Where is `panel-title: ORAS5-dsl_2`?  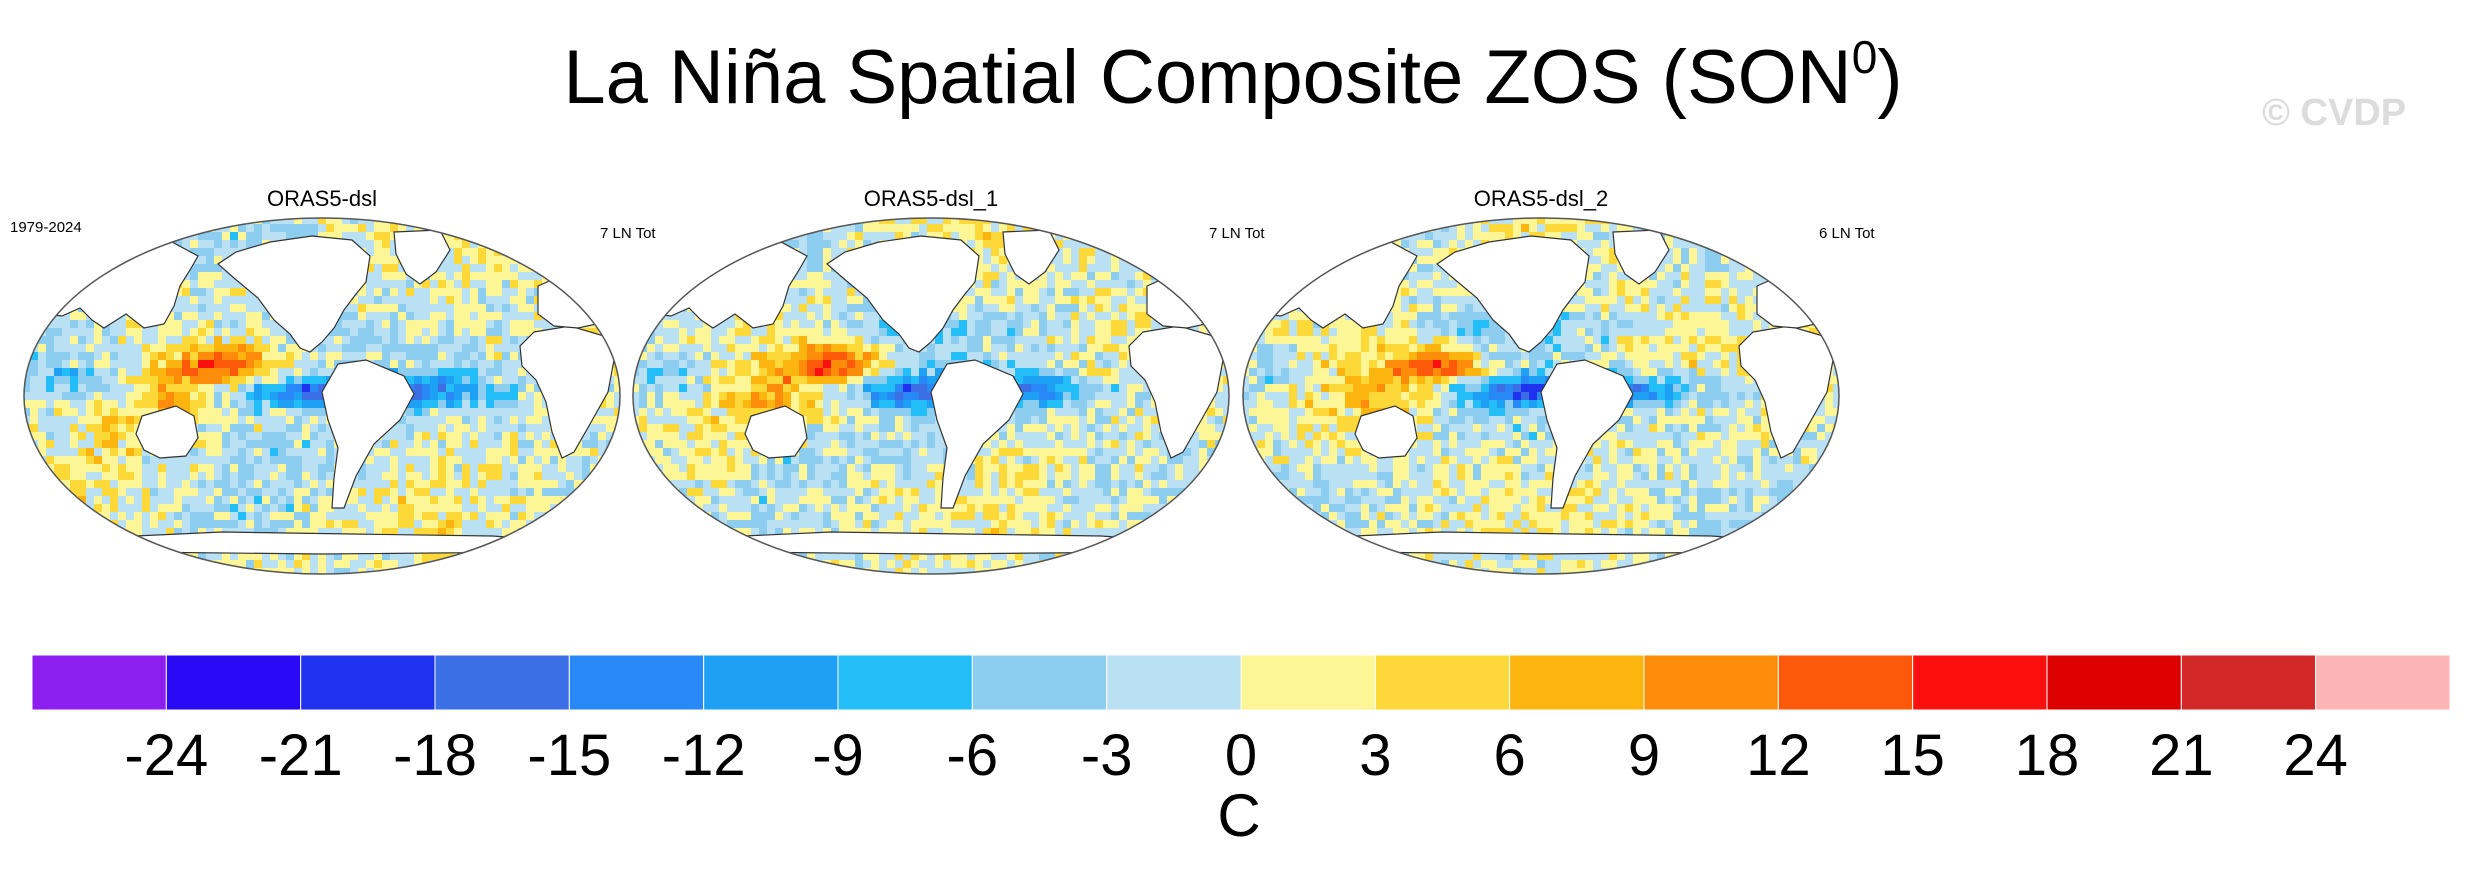 panel-title: ORAS5-dsl_2 is located at coordinates (1541, 198).